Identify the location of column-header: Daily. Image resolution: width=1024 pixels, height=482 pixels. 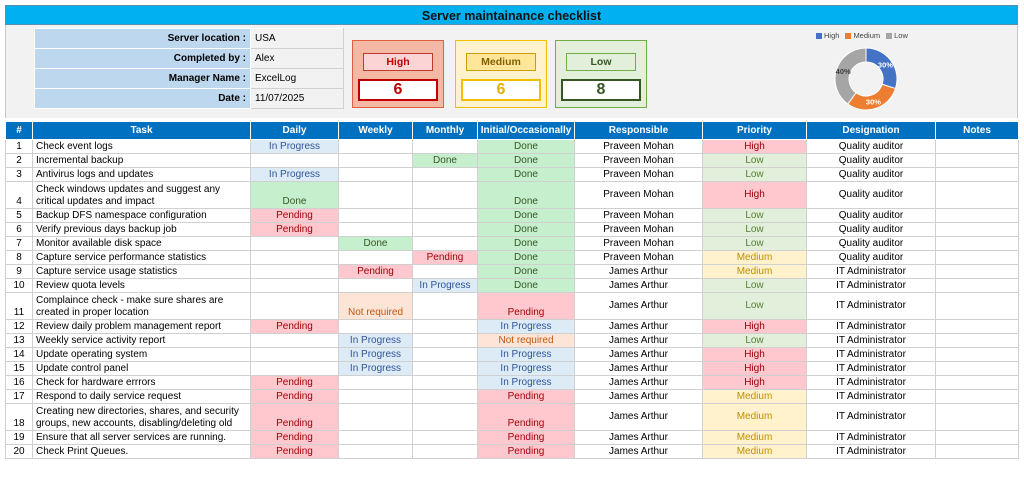
(294, 130).